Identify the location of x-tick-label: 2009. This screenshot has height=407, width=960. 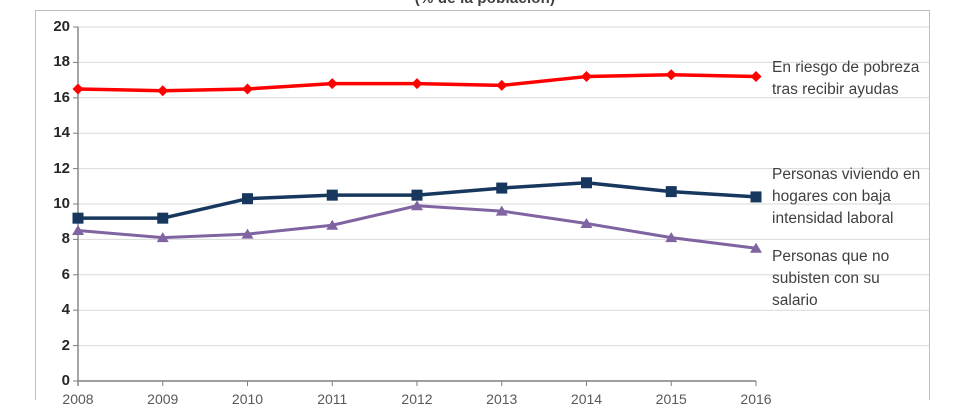
(163, 399).